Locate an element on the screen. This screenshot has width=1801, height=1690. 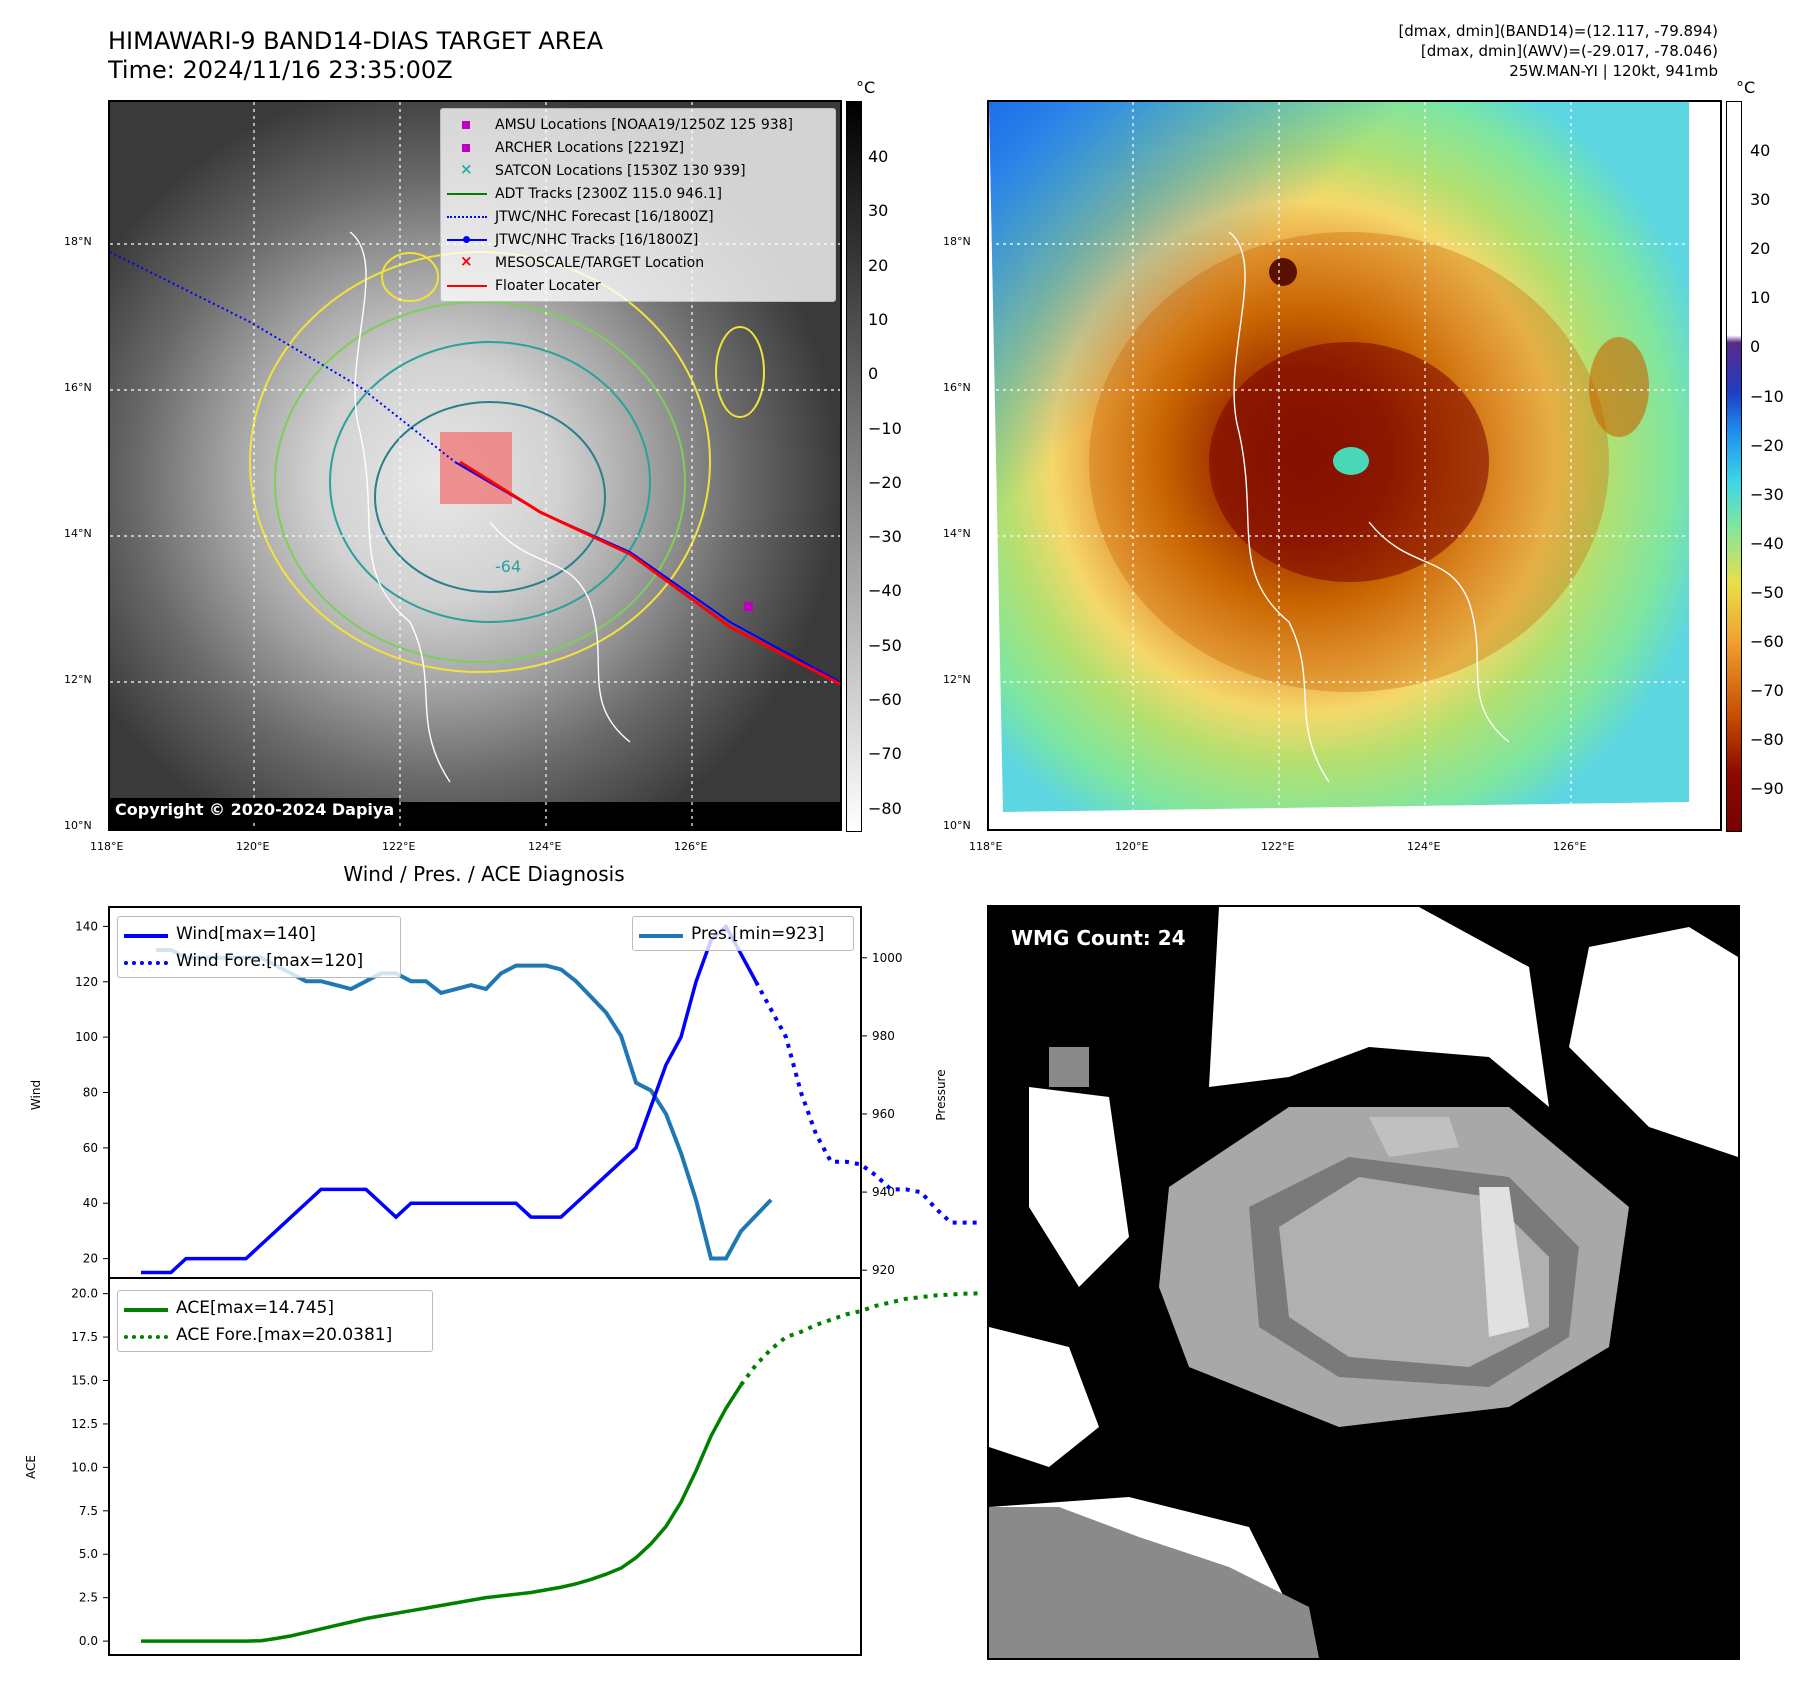
map-legend-item: AMSU Locations [NOAA19/1250Z 125 938] is located at coordinates (638, 124).